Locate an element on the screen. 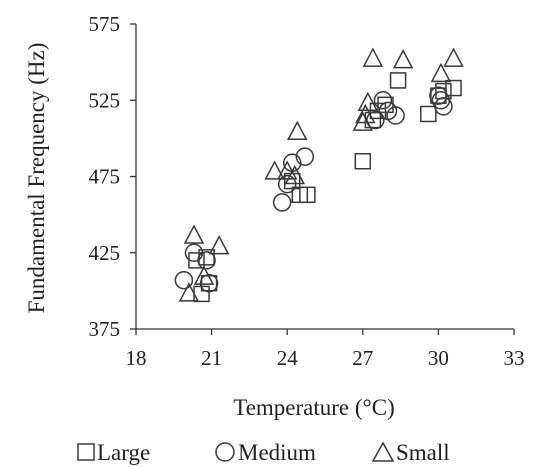 This screenshot has height=467, width=536. x-tick-label: 33 is located at coordinates (514, 358).